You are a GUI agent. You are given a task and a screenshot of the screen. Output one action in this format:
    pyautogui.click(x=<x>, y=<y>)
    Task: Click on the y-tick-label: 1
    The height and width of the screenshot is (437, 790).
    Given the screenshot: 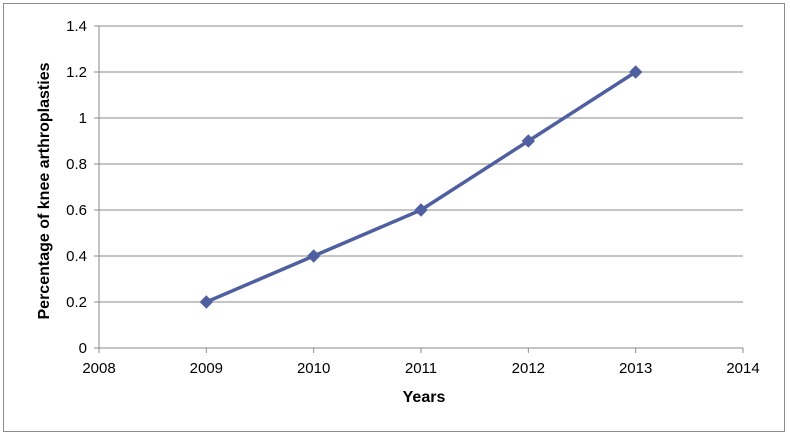 What is the action you would take?
    pyautogui.click(x=83, y=118)
    